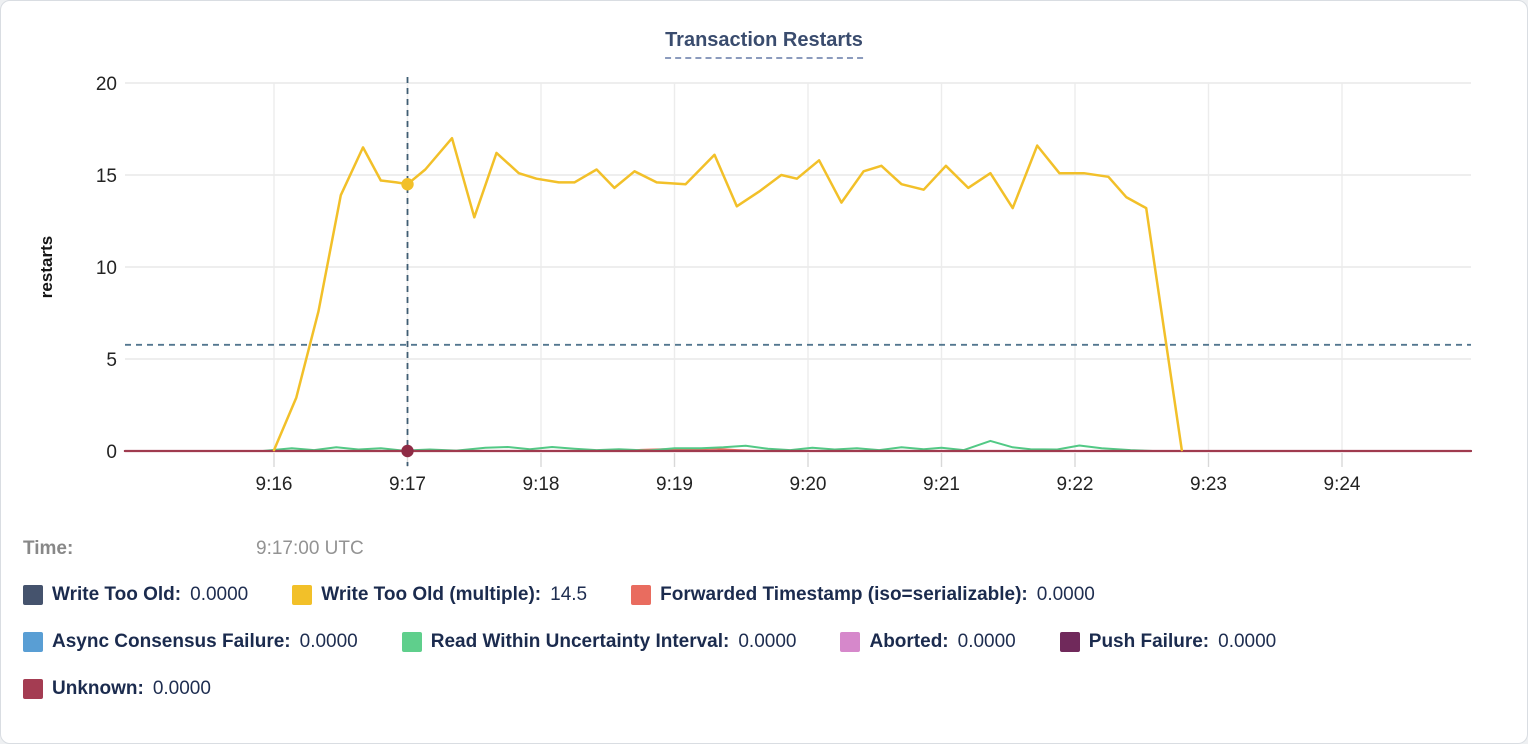  Describe the element at coordinates (941, 484) in the screenshot. I see `x-tick-label: 9:21` at that location.